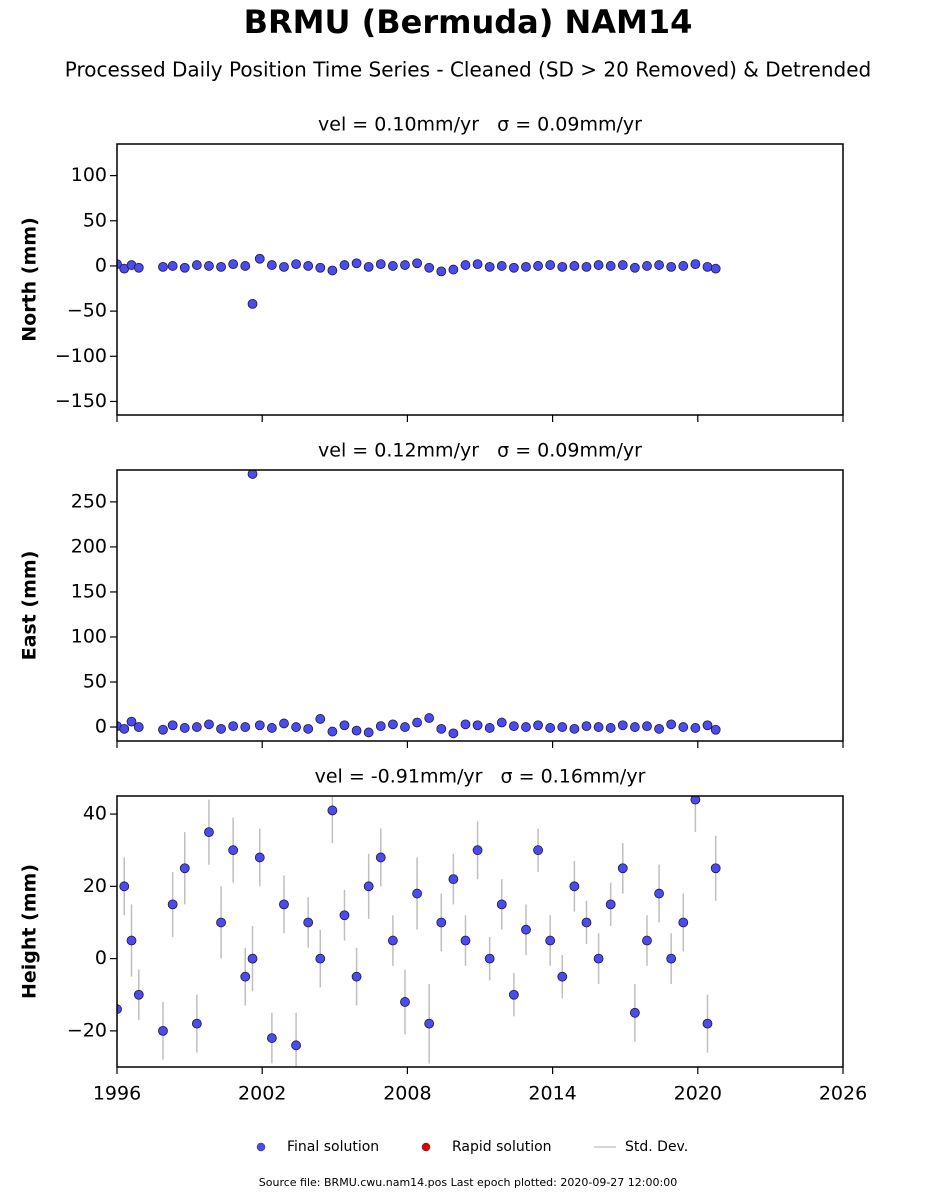  Describe the element at coordinates (117, 1094) in the screenshot. I see `x-tick-label: 1996` at that location.